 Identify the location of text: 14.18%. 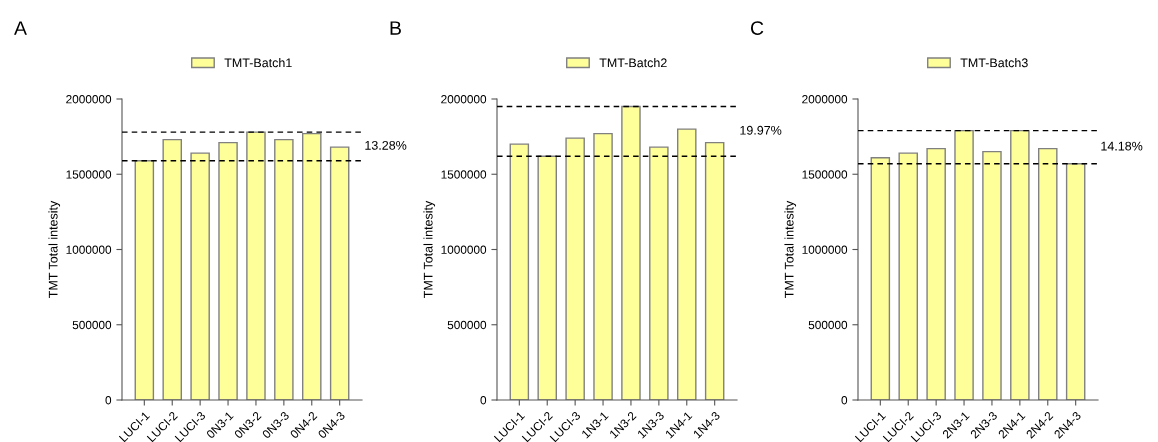
(1122, 146).